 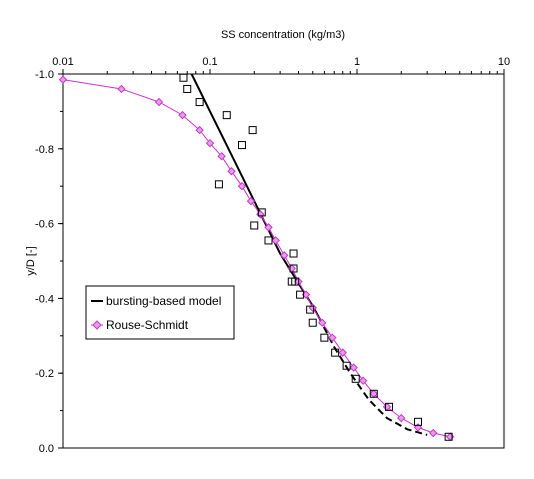 What do you see at coordinates (209, 62) in the screenshot?
I see `x-tick-label: 0.1` at bounding box center [209, 62].